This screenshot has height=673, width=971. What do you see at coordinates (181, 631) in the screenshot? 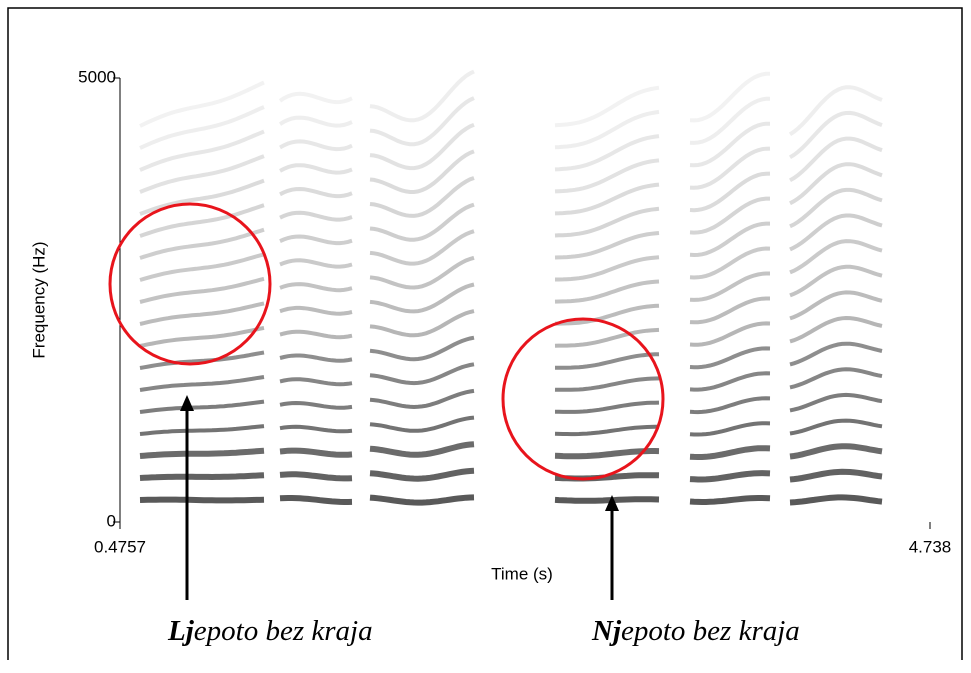
I see `caption-bold: Lj` at bounding box center [181, 631].